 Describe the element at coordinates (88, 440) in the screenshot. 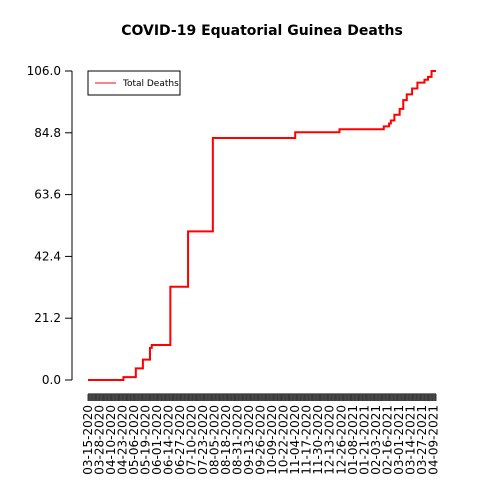

I see `x-tick-label: 03-15-2020` at that location.